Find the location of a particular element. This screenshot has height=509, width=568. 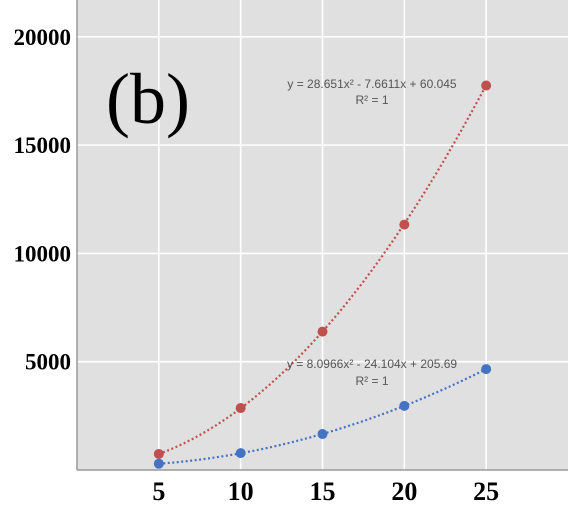

trendline-equation: y = 28.651x² - 7.6611x + 60.045 is located at coordinates (372, 84).